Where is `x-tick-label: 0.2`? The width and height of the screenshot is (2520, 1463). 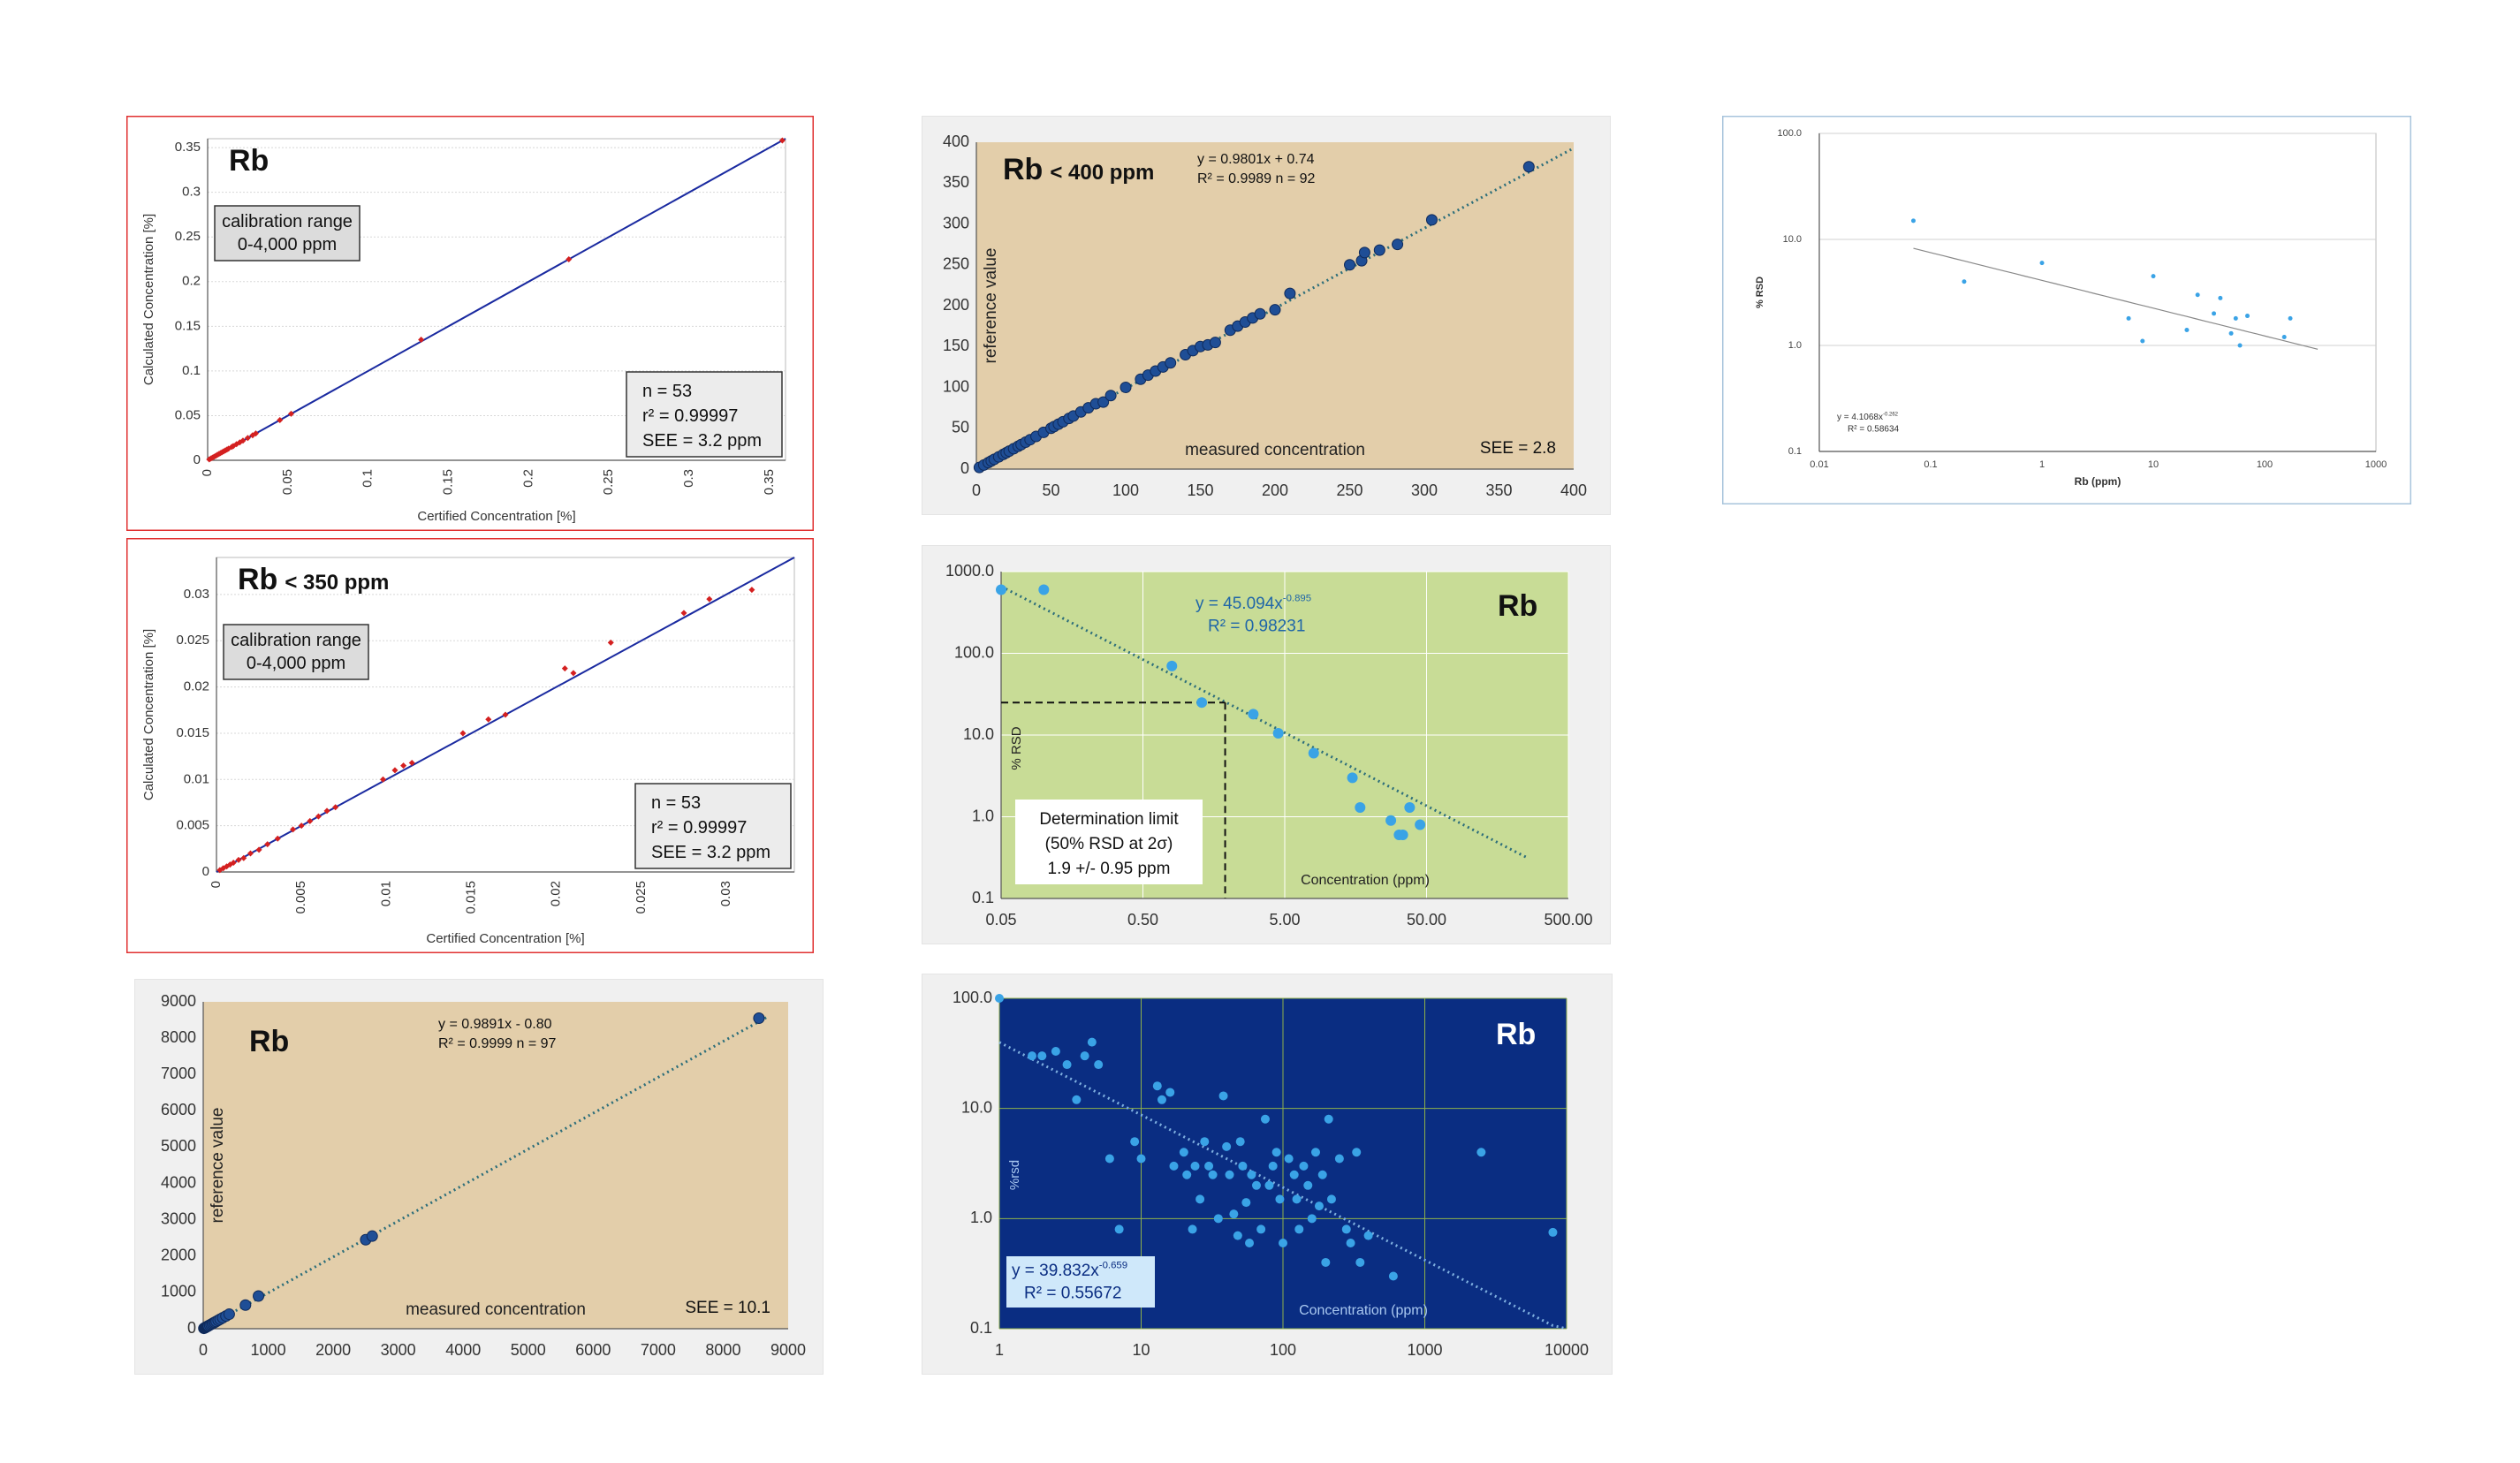
x-tick-label: 0.2 is located at coordinates (527, 479).